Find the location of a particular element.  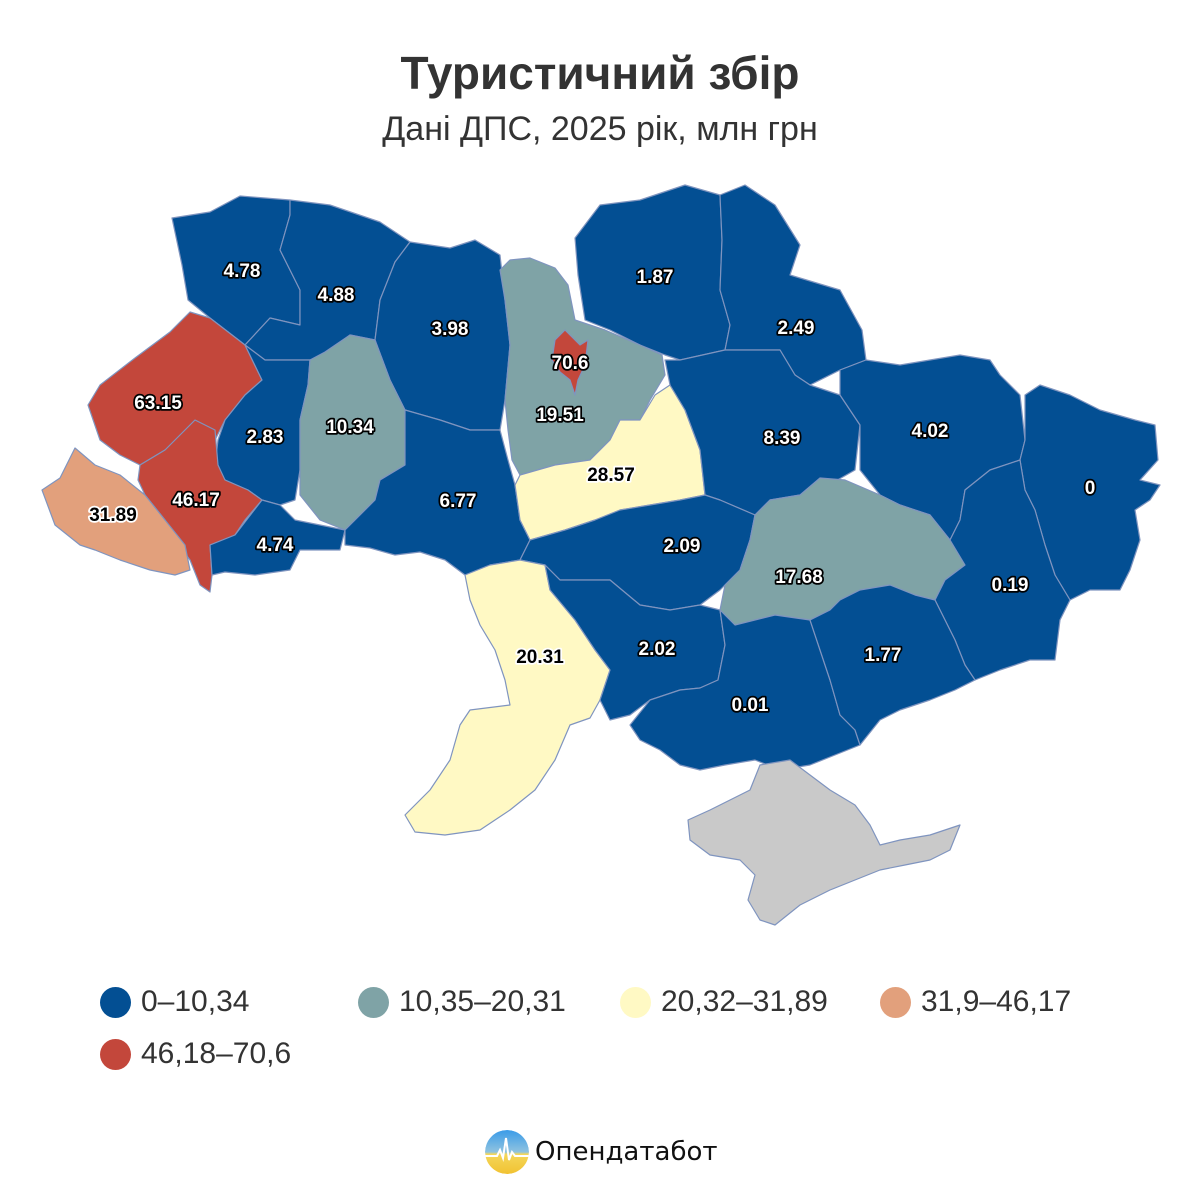

region-ivano-frankivsk is located at coordinates (200, 506).